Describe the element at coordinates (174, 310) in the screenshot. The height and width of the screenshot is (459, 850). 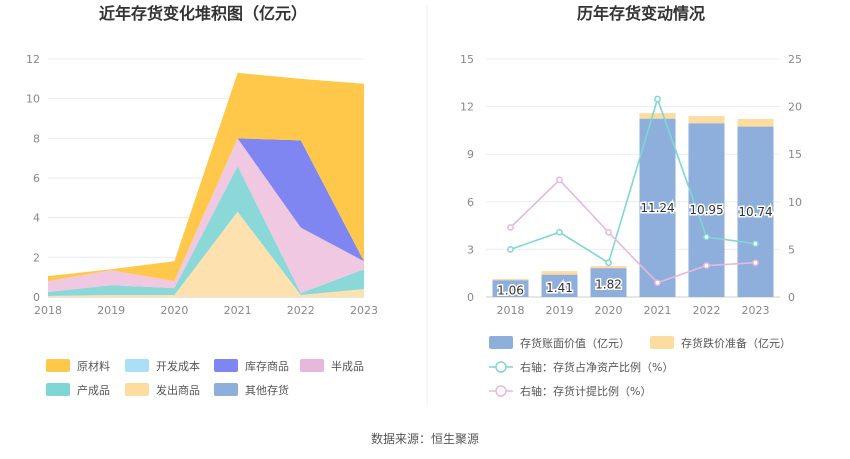
I see `left-x-tick-label: 2020` at that location.